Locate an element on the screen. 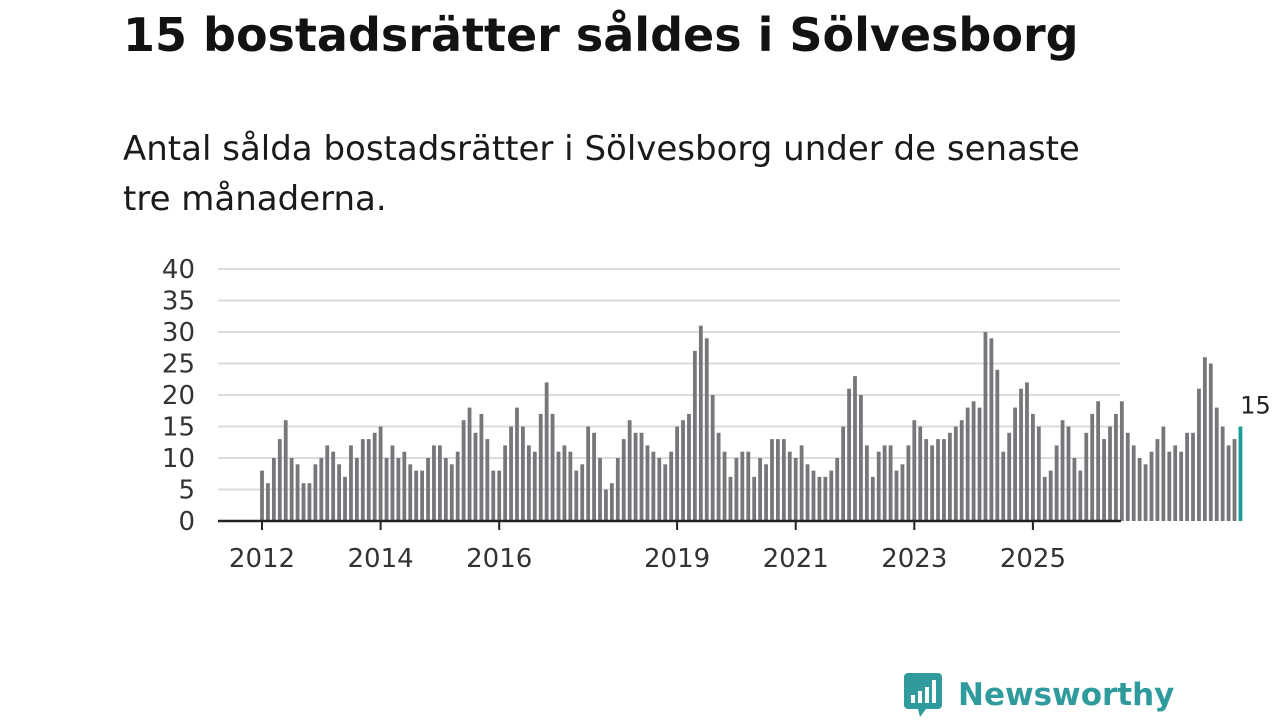  page-title: 15 bostadsrätter såldes i Sölvesborg is located at coordinates (601, 35).